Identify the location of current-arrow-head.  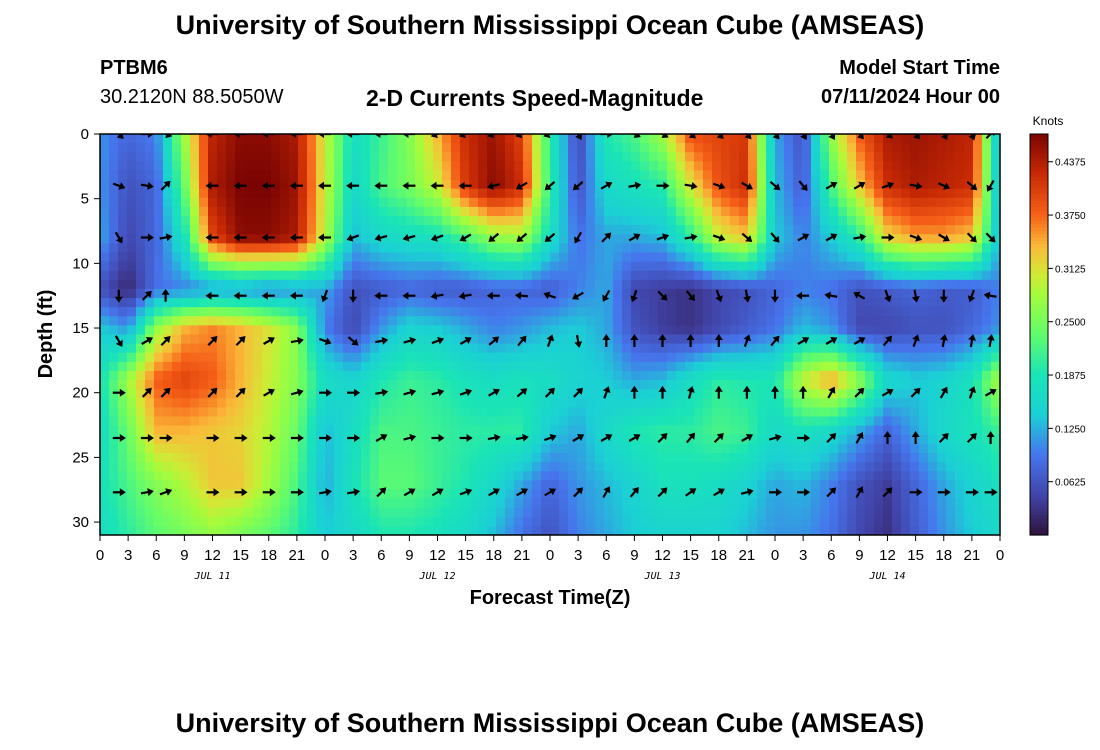
(747, 338).